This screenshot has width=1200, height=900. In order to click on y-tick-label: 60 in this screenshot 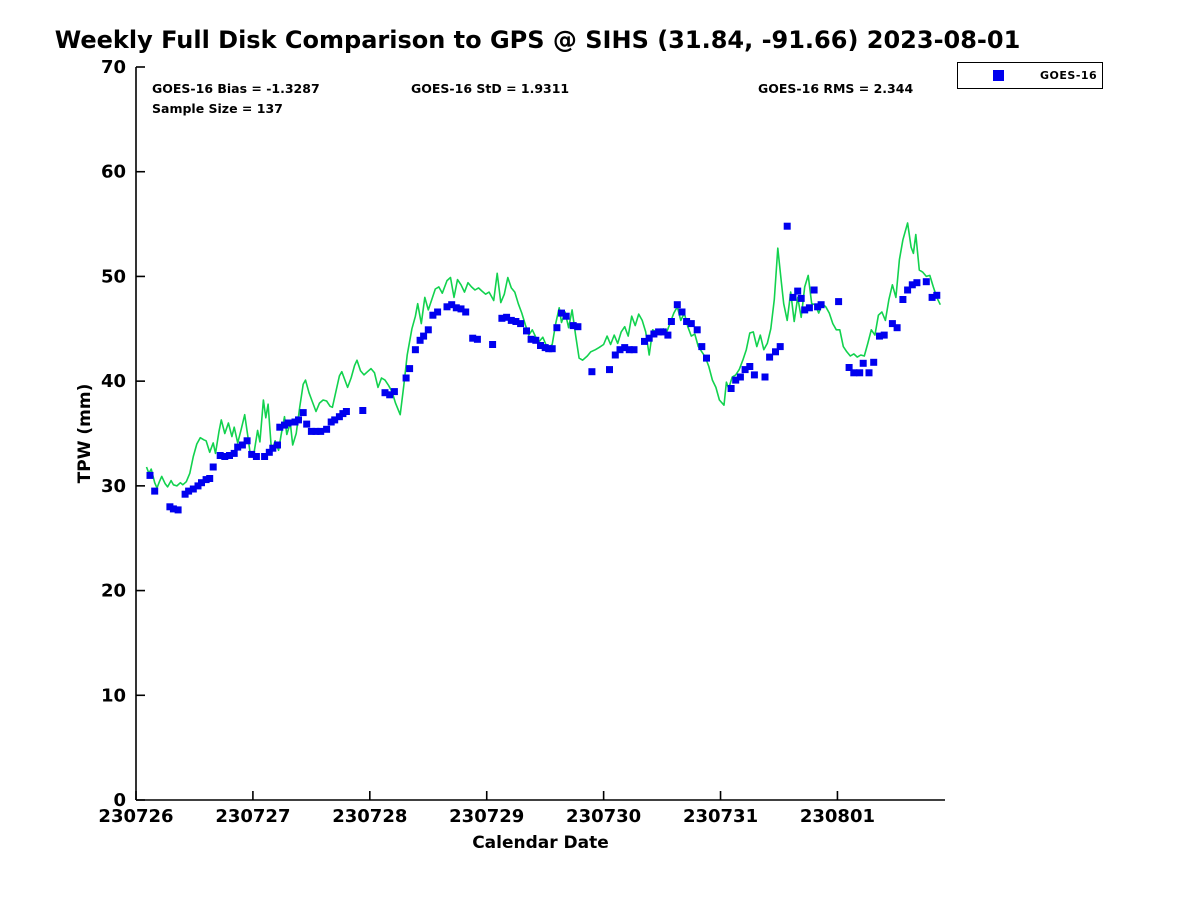, I will do `click(113, 172)`.